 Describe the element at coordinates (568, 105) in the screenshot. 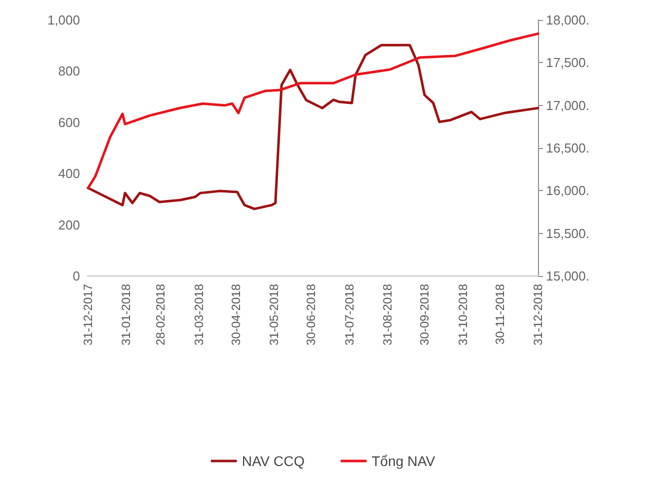

I see `y2-tick-label: 17,000.` at that location.